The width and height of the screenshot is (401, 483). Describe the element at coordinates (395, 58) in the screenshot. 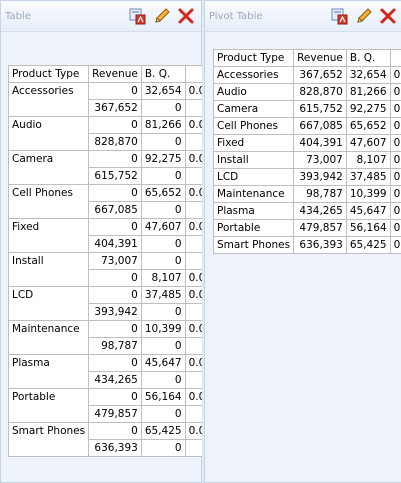

I see `column-header-extra` at that location.